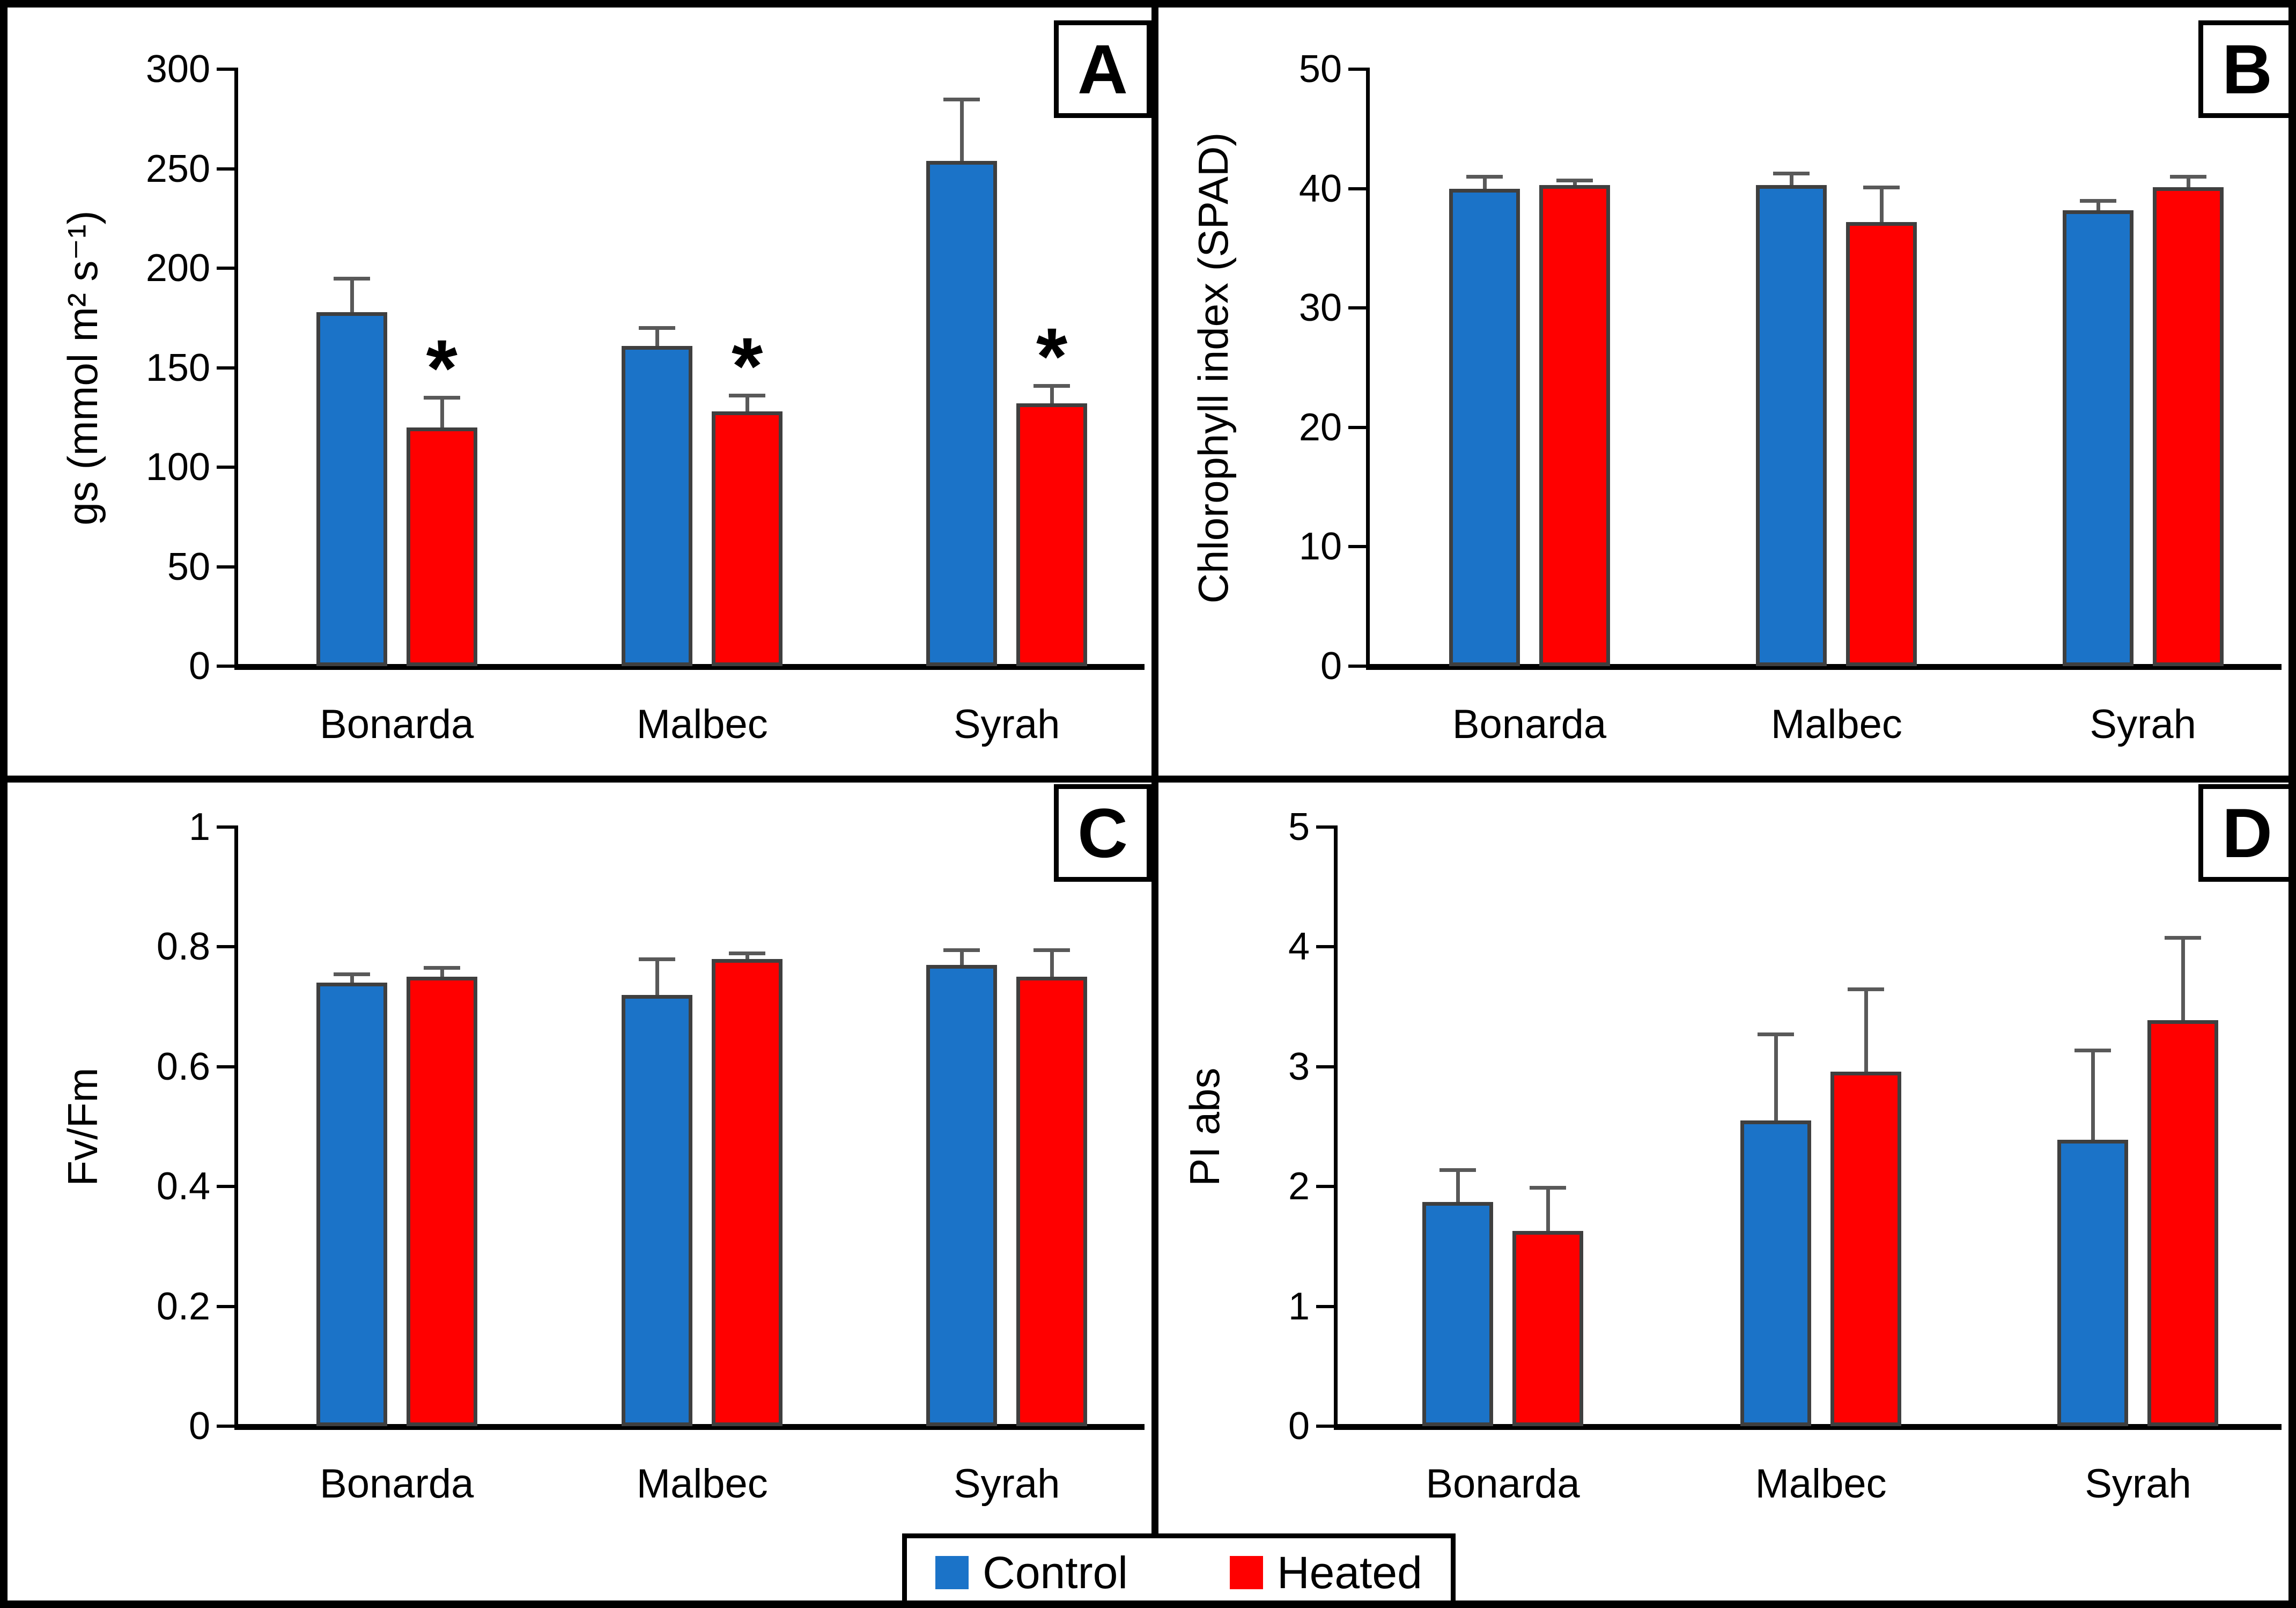  I want to click on legend: Control Heated, so click(1179, 1566).